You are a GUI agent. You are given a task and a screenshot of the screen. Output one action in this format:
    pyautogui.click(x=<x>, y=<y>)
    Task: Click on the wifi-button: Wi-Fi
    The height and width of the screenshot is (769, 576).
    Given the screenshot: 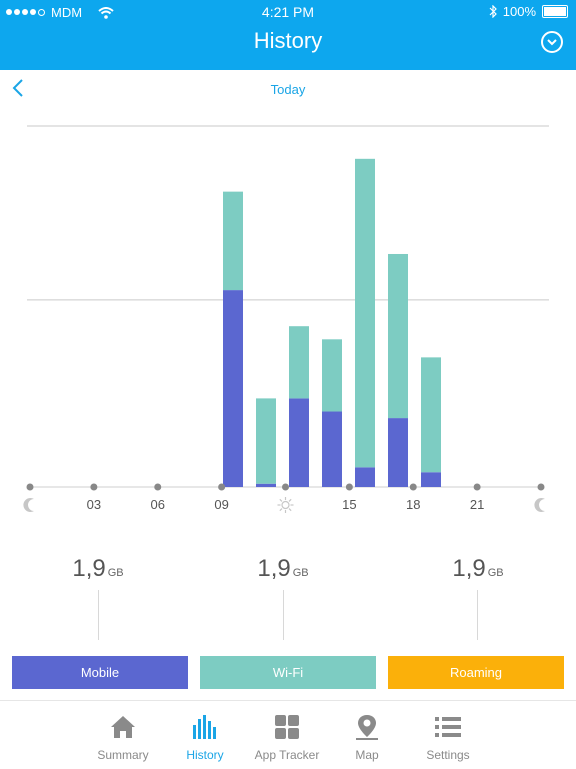 What is the action you would take?
    pyautogui.click(x=288, y=672)
    